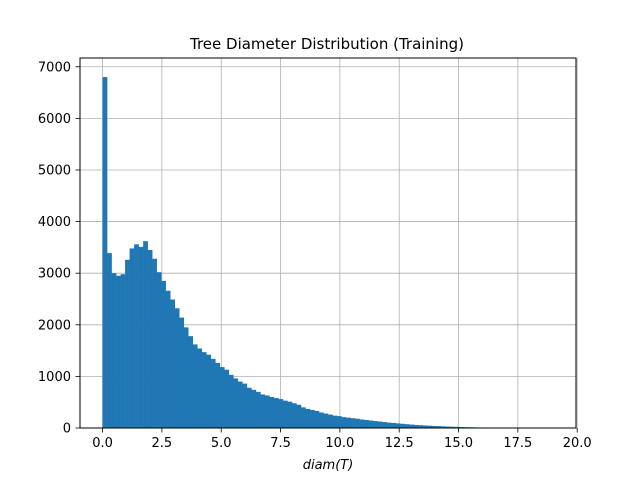  I want to click on x-tick-label: 15.0, so click(458, 443).